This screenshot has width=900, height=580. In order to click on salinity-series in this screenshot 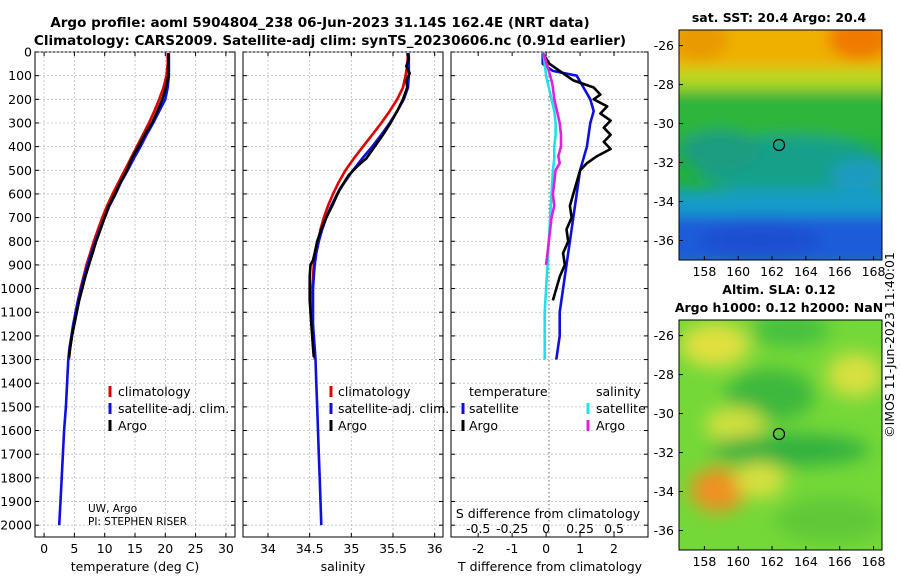, I will do `click(359, 289)`.